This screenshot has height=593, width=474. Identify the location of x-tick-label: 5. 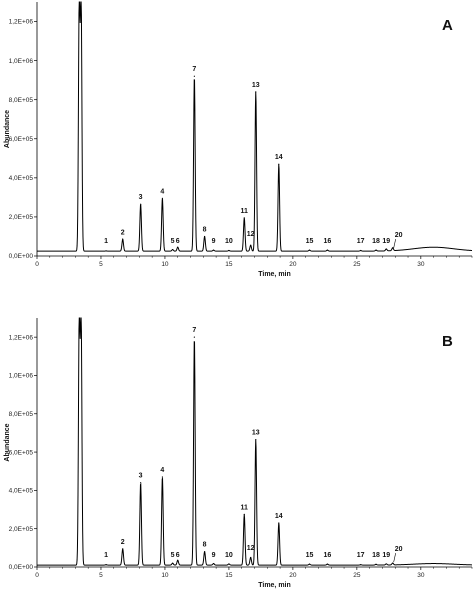
(101, 575).